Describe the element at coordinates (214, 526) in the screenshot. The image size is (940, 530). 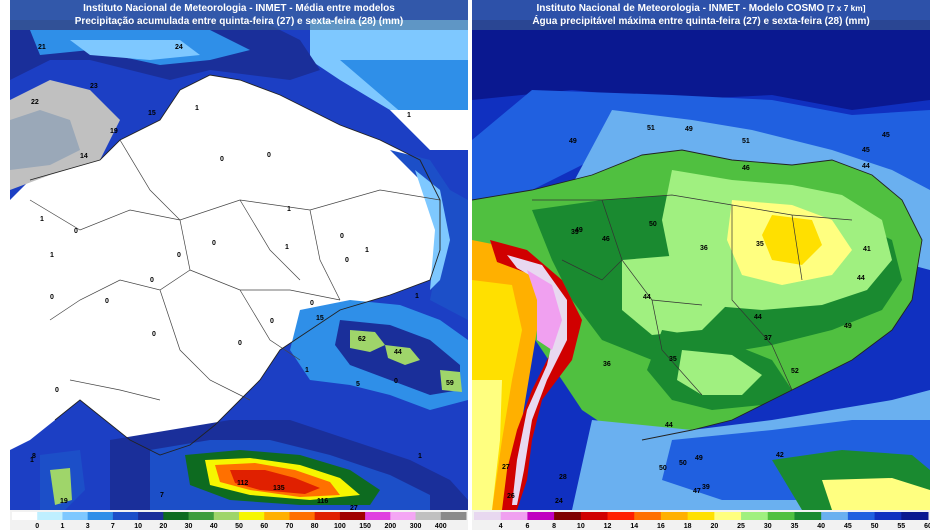
I see `left-colorbar-tick: 40` at that location.